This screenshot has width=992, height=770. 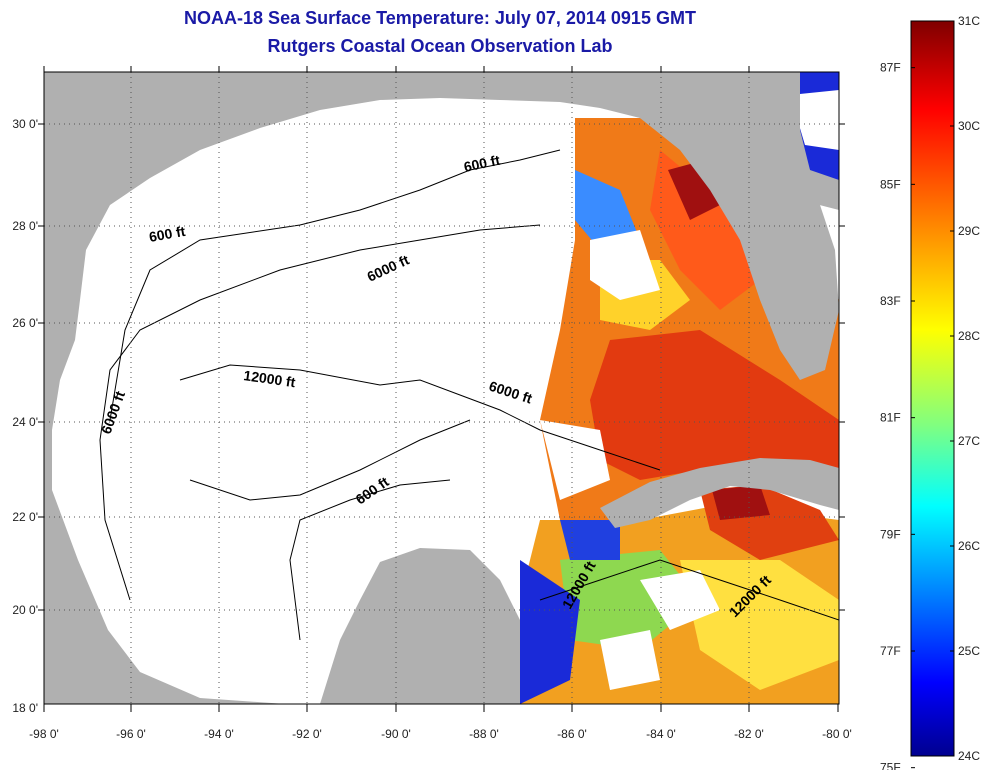 I want to click on colorbar-ticks, so click(x=932, y=394).